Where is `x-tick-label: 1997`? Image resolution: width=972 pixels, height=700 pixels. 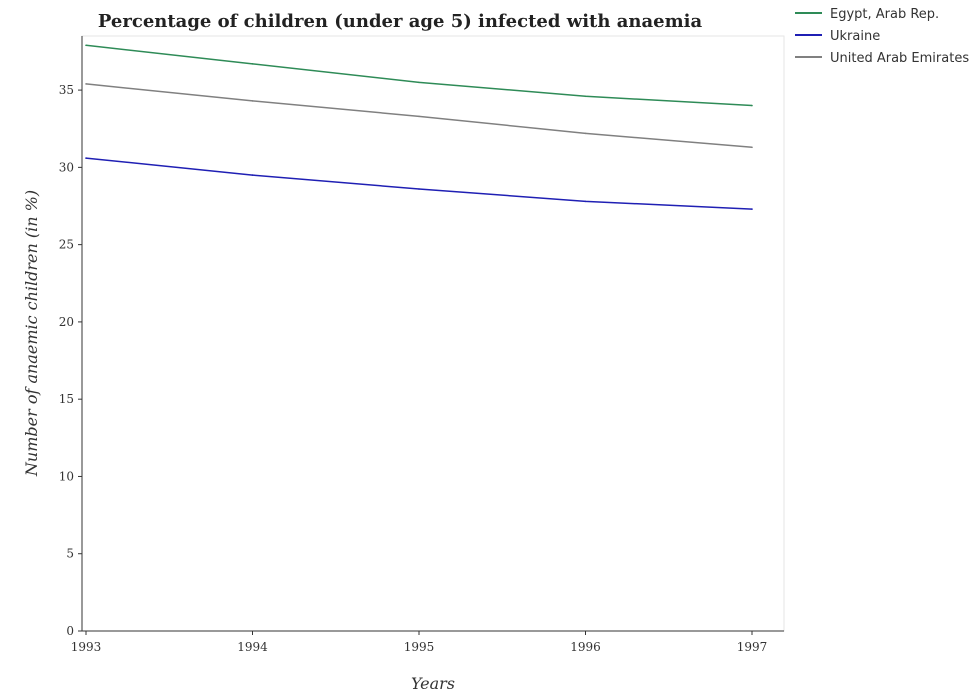
x-tick-label: 1997 is located at coordinates (752, 647).